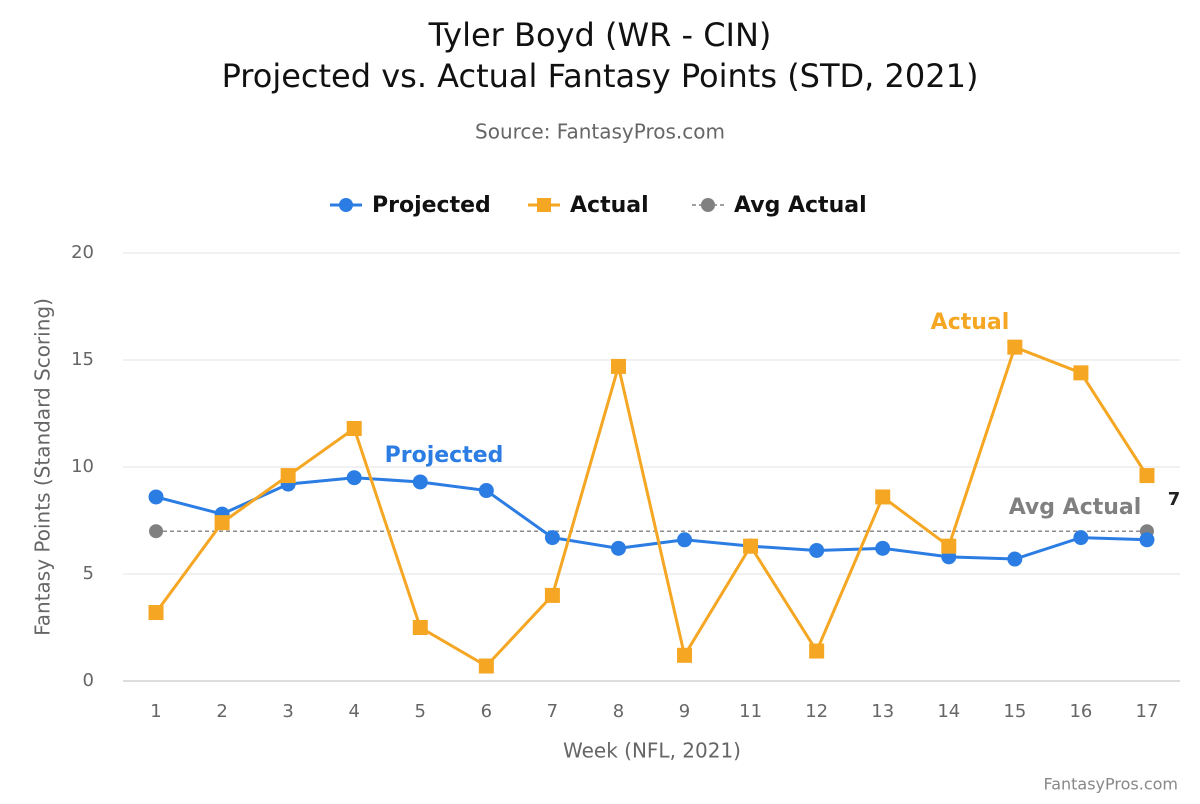 The width and height of the screenshot is (1200, 804). What do you see at coordinates (444, 455) in the screenshot?
I see `series-label: Projected` at bounding box center [444, 455].